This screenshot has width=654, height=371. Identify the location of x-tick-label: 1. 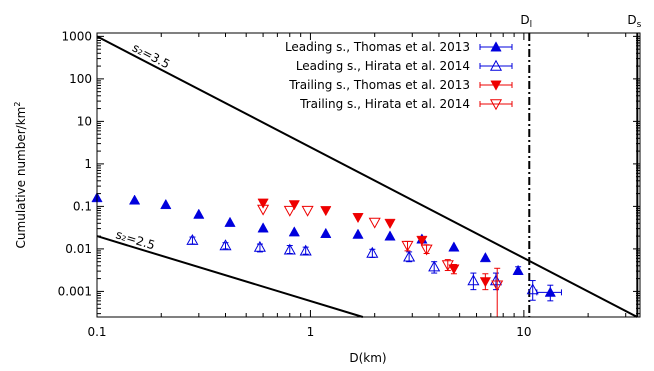
(311, 332).